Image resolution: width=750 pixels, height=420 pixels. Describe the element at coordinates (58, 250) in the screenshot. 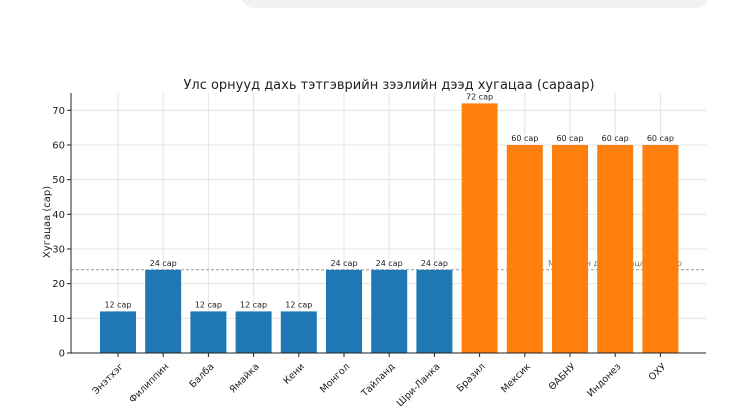

I see `y-tick-label: 30` at that location.